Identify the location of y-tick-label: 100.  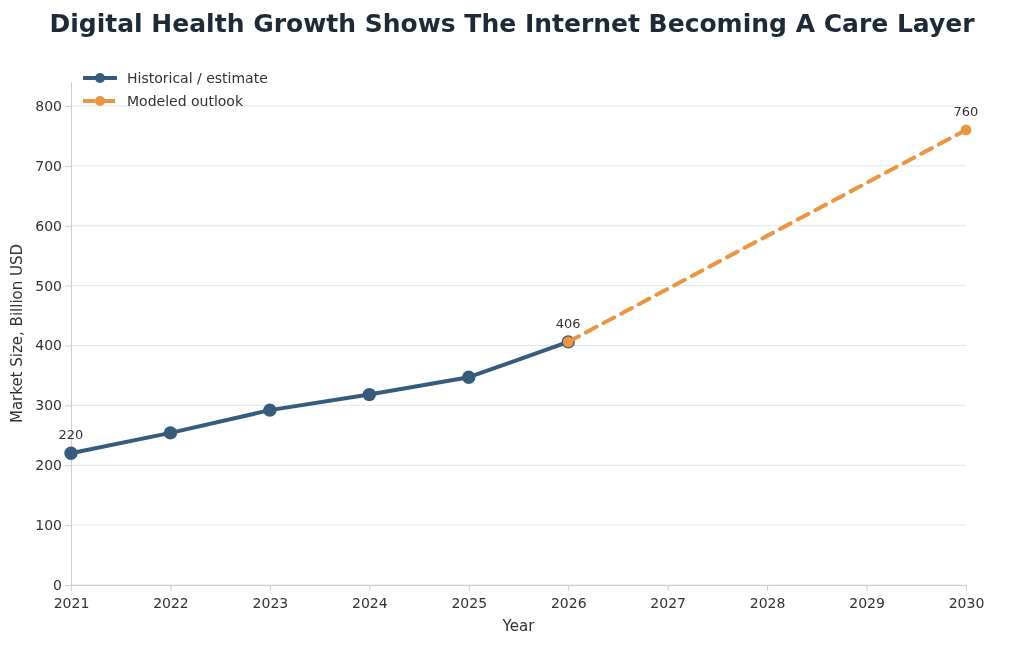
(48, 525).